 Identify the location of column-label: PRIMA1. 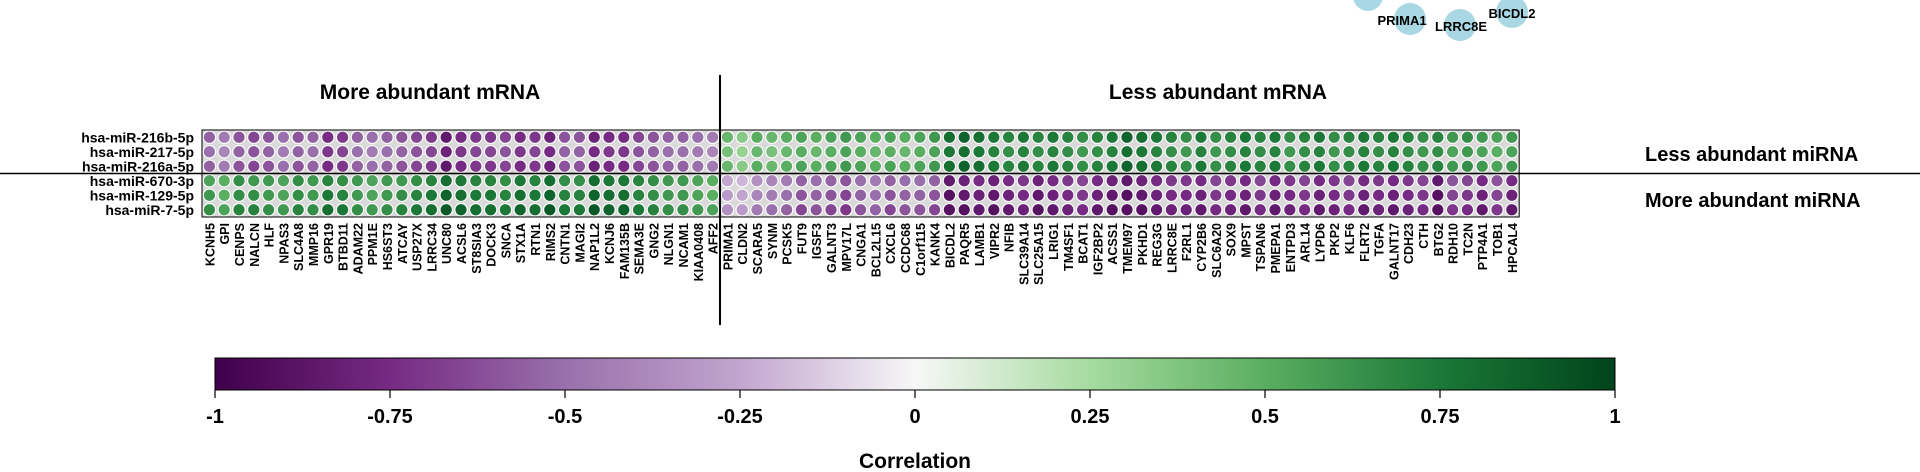
(728, 246).